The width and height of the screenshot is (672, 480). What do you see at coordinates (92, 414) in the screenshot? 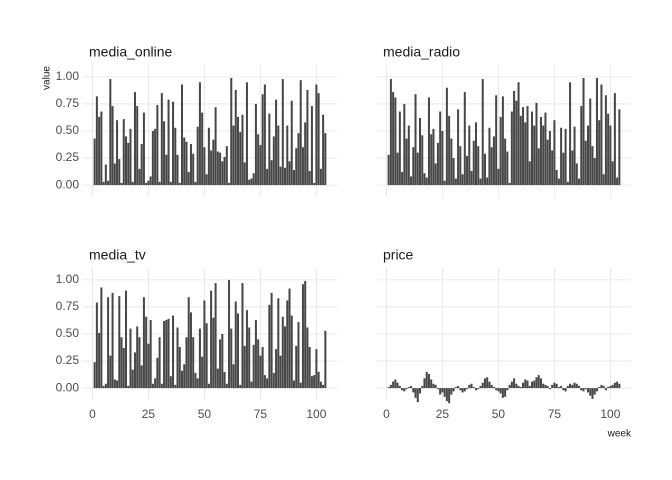
I see `x-tick-label: 0` at bounding box center [92, 414].